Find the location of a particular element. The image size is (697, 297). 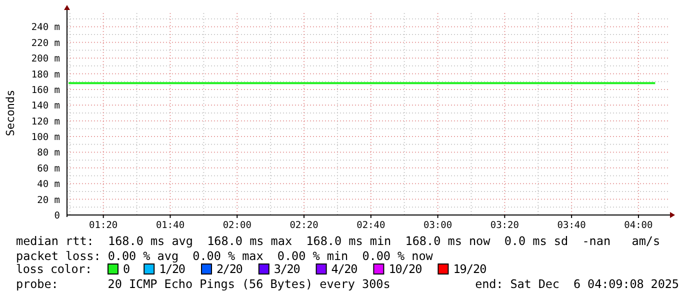

y-tick-label: 240 m is located at coordinates (45, 28).